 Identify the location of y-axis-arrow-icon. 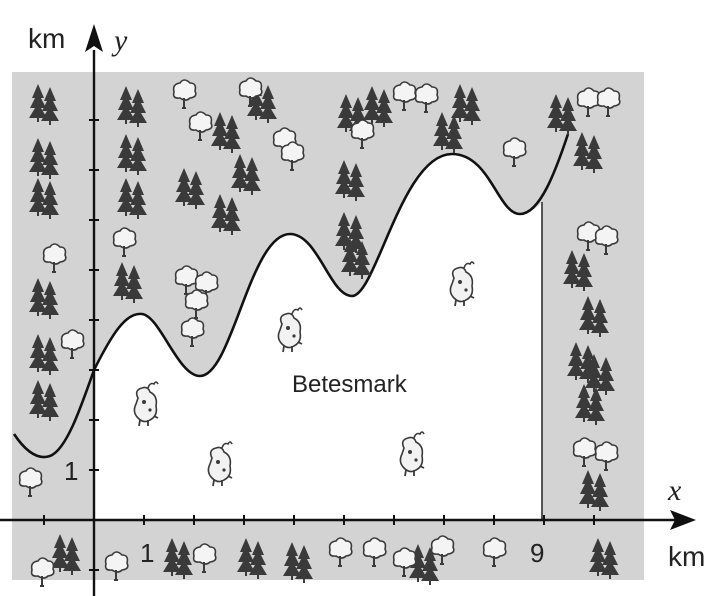
(94, 38).